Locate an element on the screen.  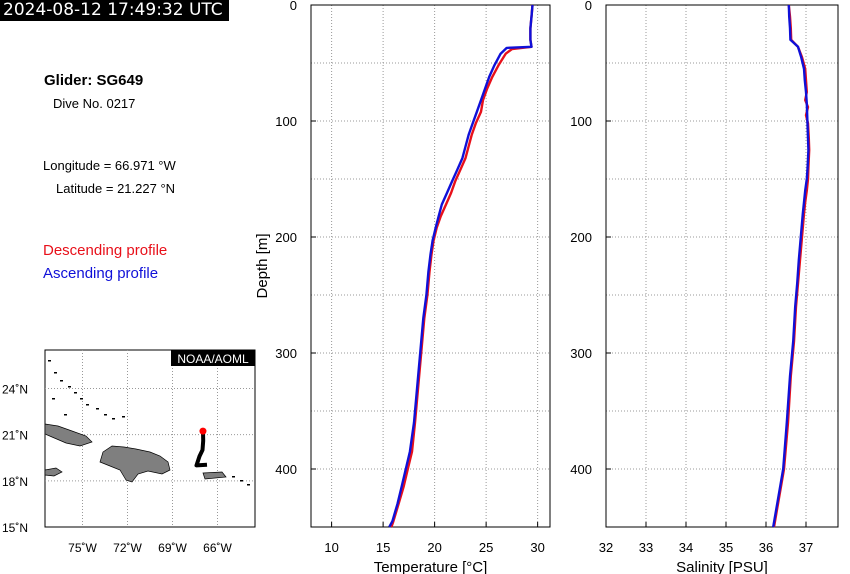
x-tick-label: 34 is located at coordinates (686, 547).